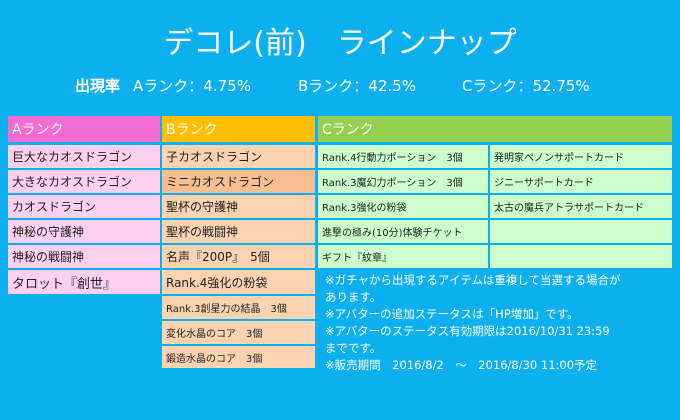 This screenshot has height=420, width=680. I want to click on note: ※アバターのステータス有効期限は2016/10/31 23:59, so click(467, 331).